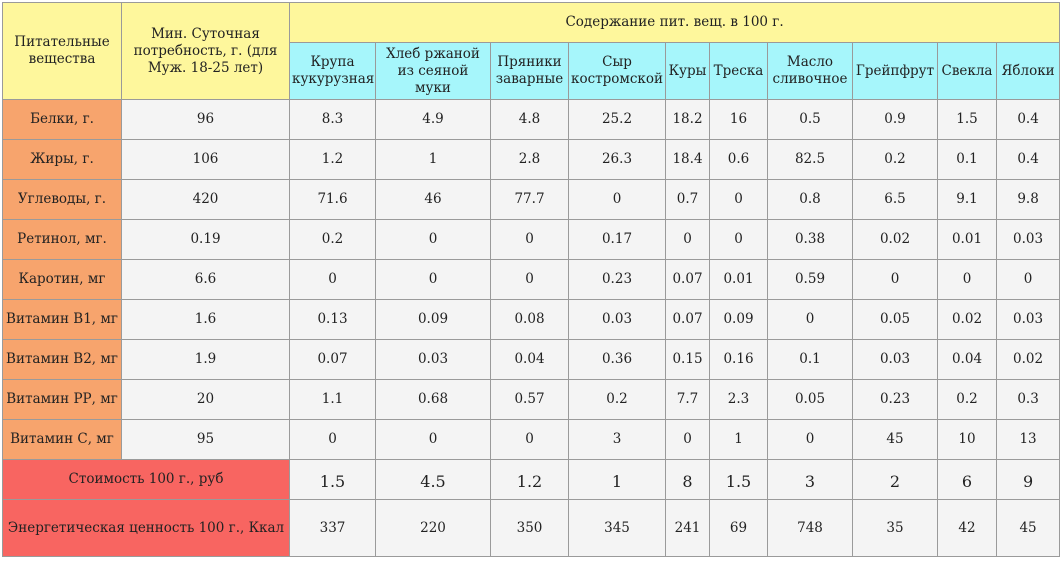  I want to click on content-cell: 13, so click(1028, 439).